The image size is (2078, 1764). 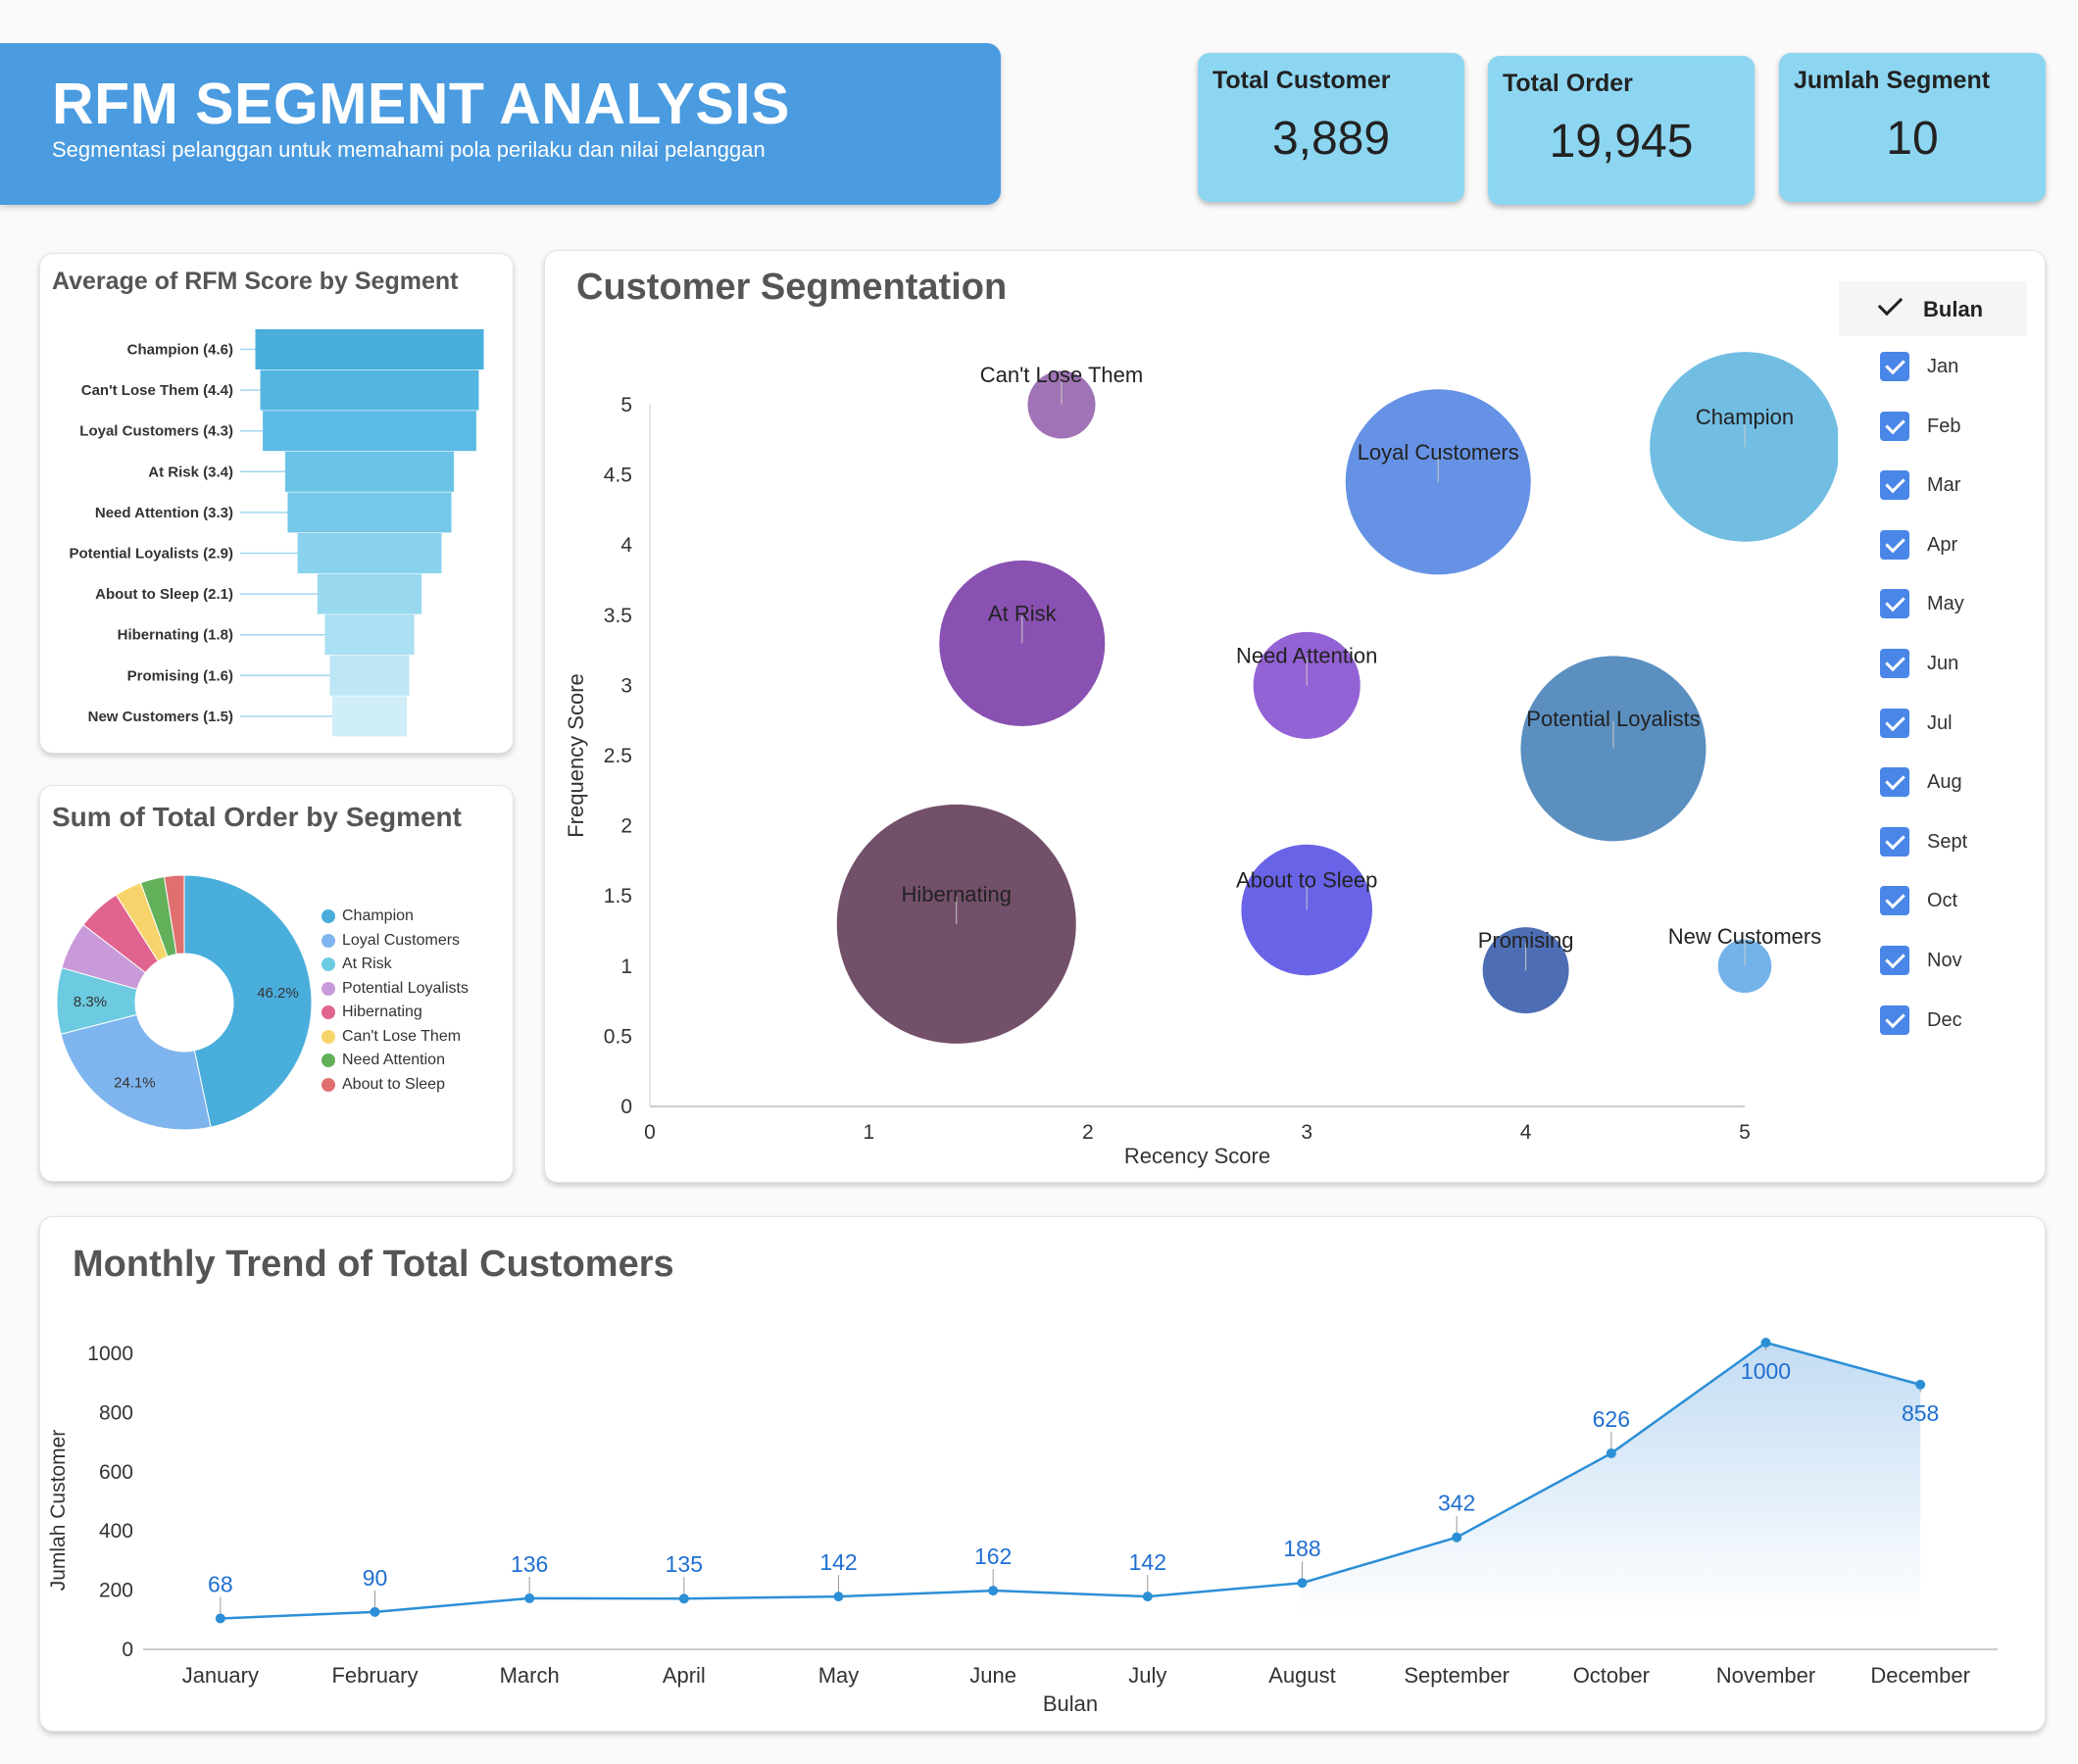 I want to click on trend-point-october, so click(x=1611, y=1452).